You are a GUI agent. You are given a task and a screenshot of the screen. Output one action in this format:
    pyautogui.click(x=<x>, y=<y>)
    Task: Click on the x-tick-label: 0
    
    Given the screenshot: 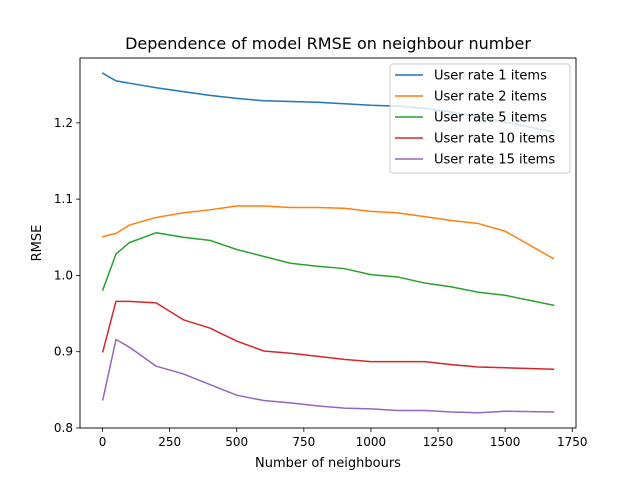 What is the action you would take?
    pyautogui.click(x=103, y=442)
    